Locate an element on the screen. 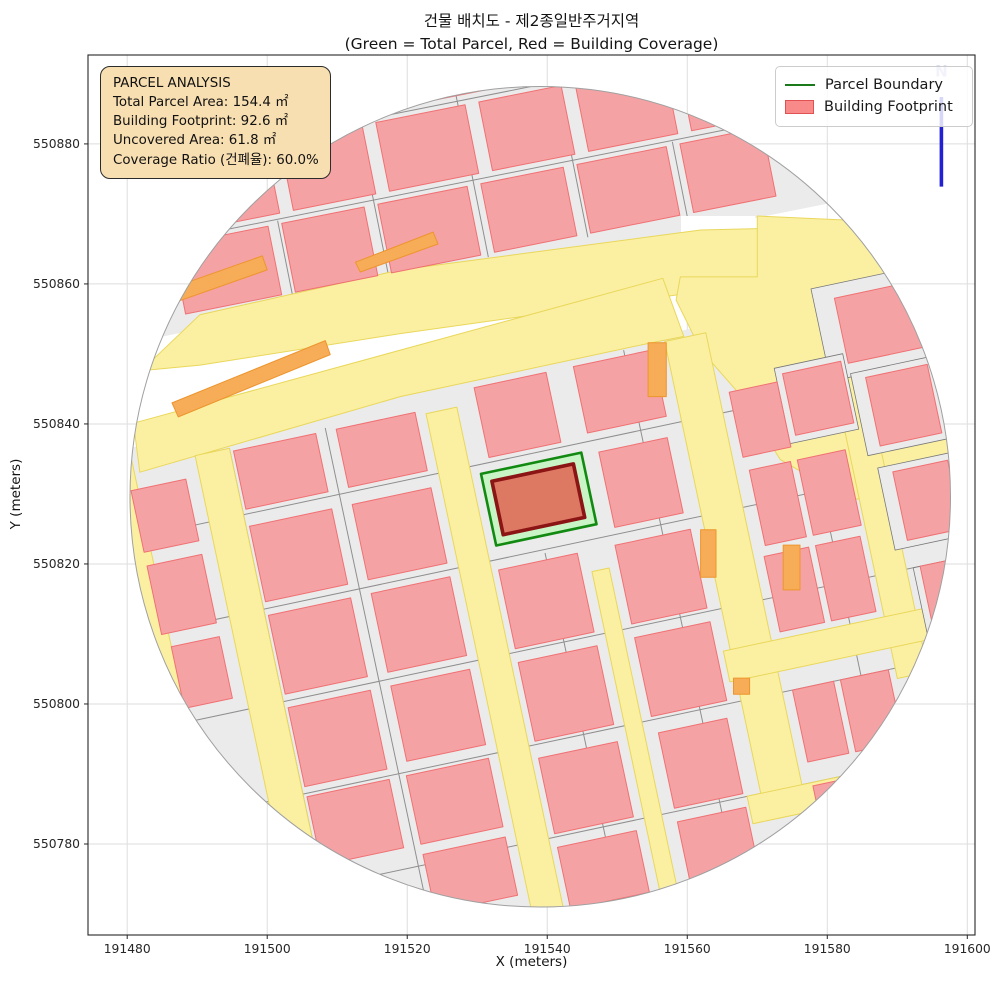 The width and height of the screenshot is (999, 990). x-tick-label: 191600 is located at coordinates (967, 949).